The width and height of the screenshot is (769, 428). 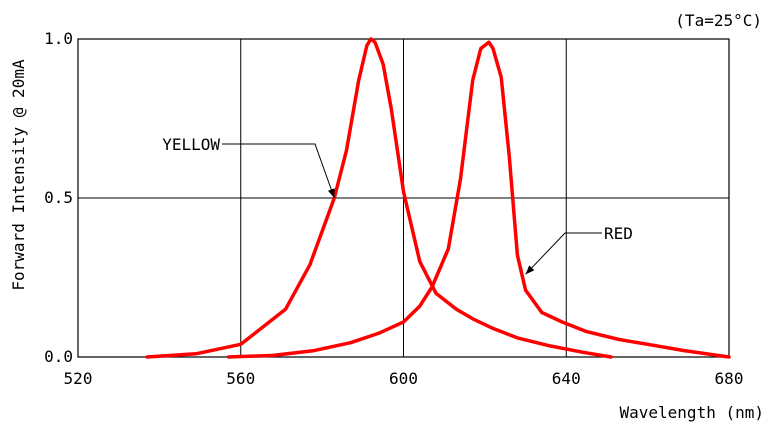 I want to click on condition-note: (Ta=25°C), so click(x=718, y=20).